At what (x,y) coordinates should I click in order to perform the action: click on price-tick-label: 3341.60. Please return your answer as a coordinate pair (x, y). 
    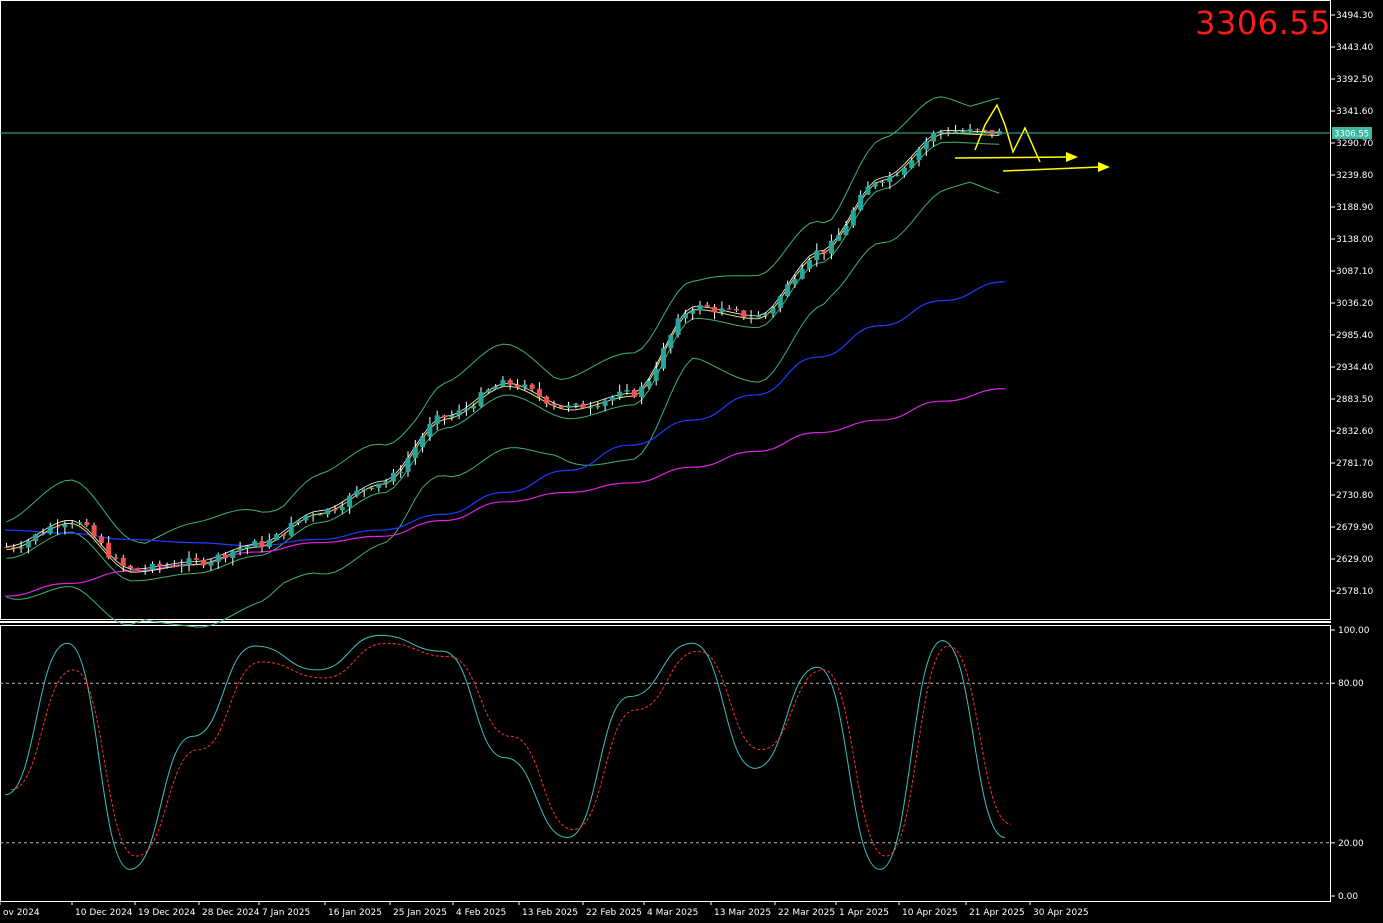
    Looking at the image, I should click on (1354, 112).